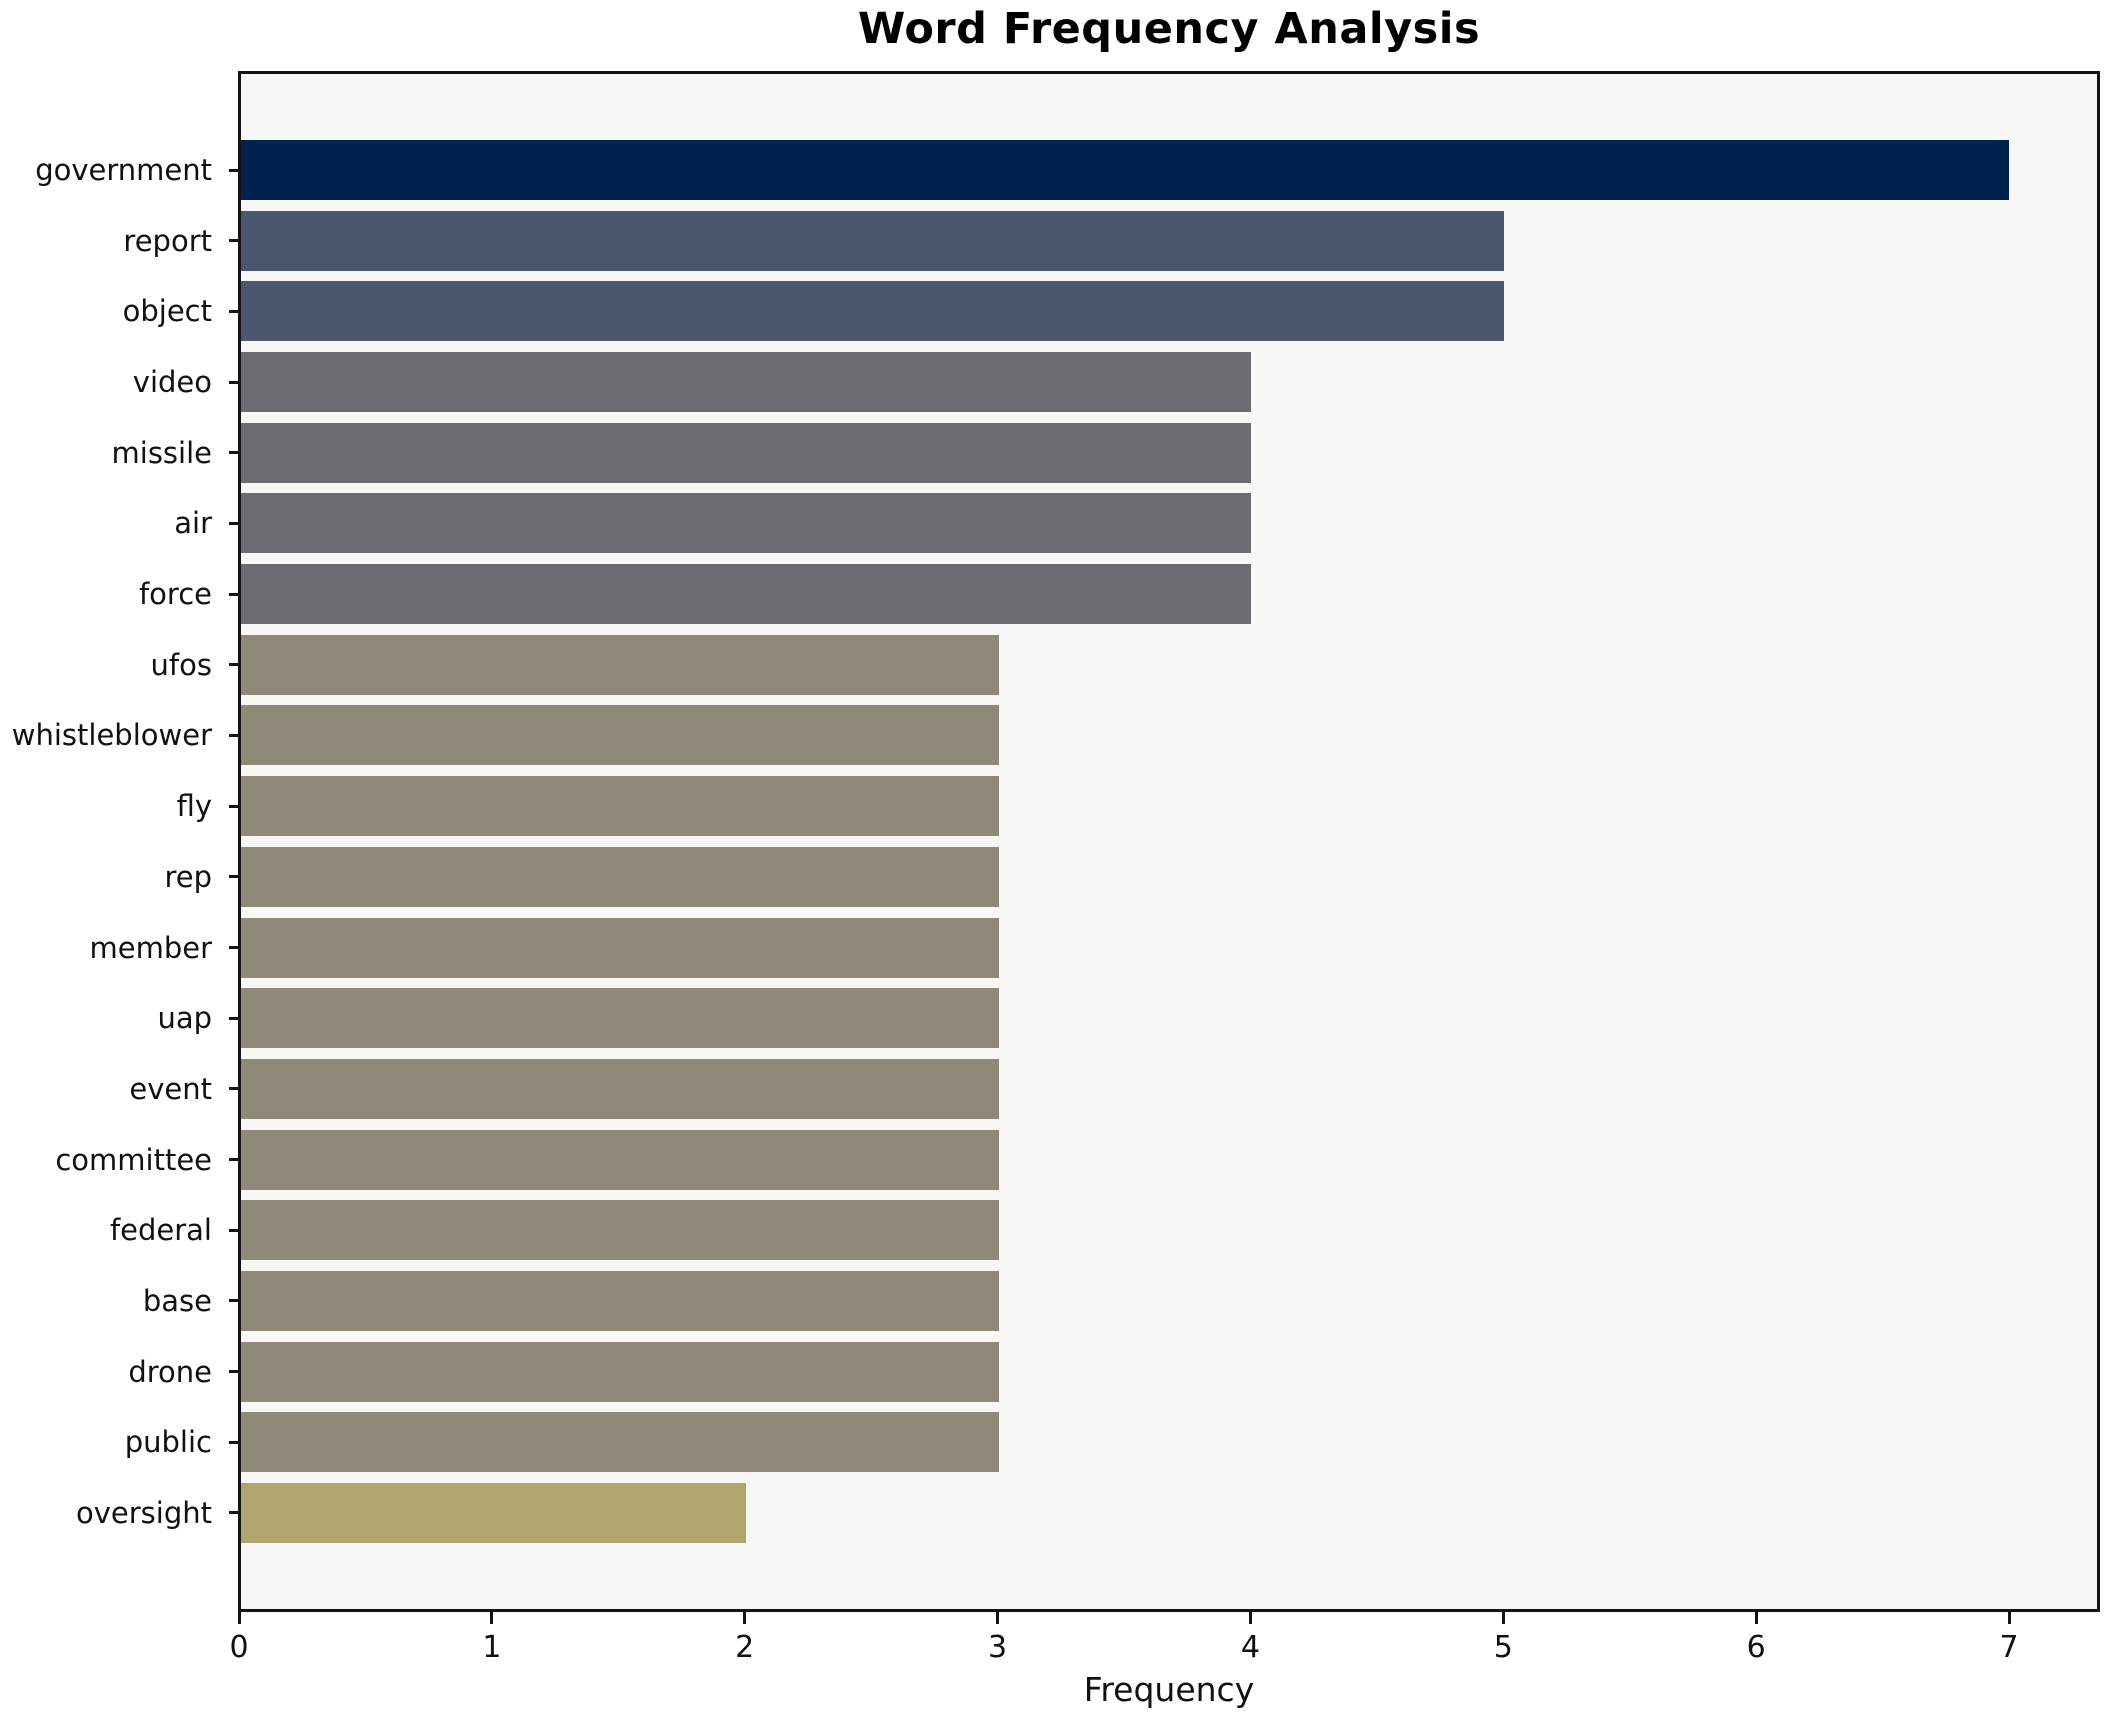 The width and height of the screenshot is (2119, 1722). I want to click on bar-government, so click(1125, 170).